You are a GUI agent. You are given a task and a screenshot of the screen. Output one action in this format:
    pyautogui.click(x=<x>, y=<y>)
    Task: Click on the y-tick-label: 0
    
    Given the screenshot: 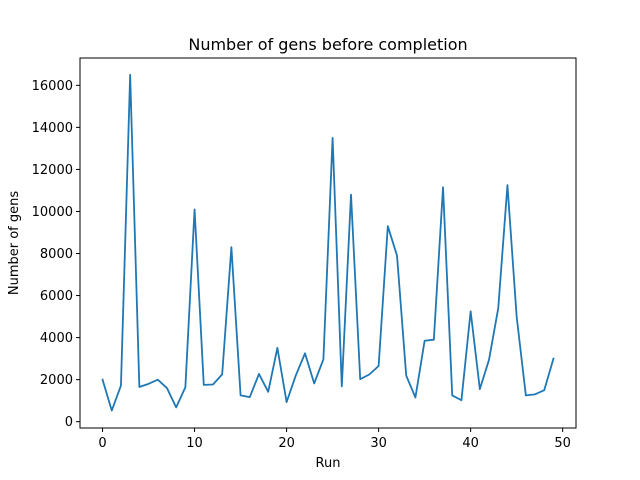 What is the action you would take?
    pyautogui.click(x=69, y=422)
    